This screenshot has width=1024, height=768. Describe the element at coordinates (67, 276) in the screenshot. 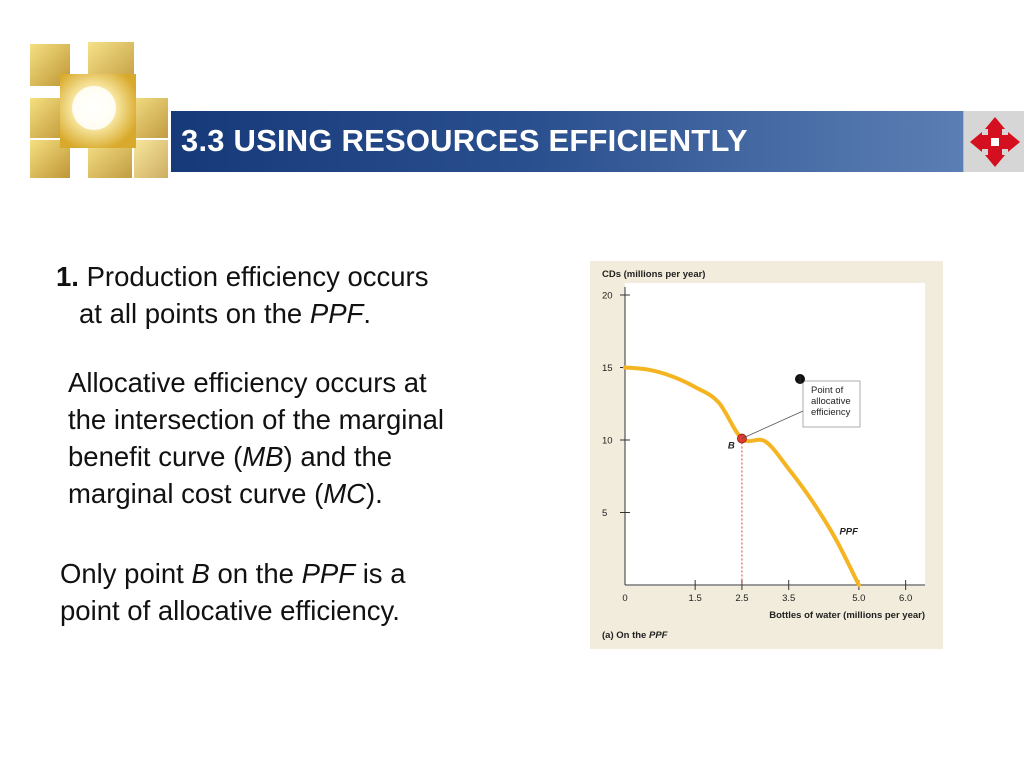

I see `list-number: 1.` at that location.